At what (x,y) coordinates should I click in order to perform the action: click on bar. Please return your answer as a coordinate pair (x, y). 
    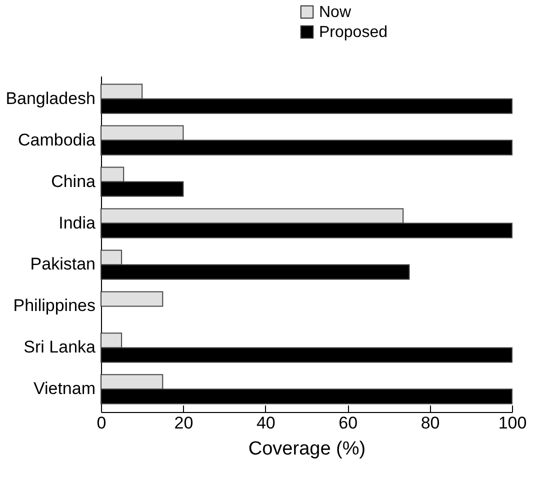
    Looking at the image, I should click on (132, 299).